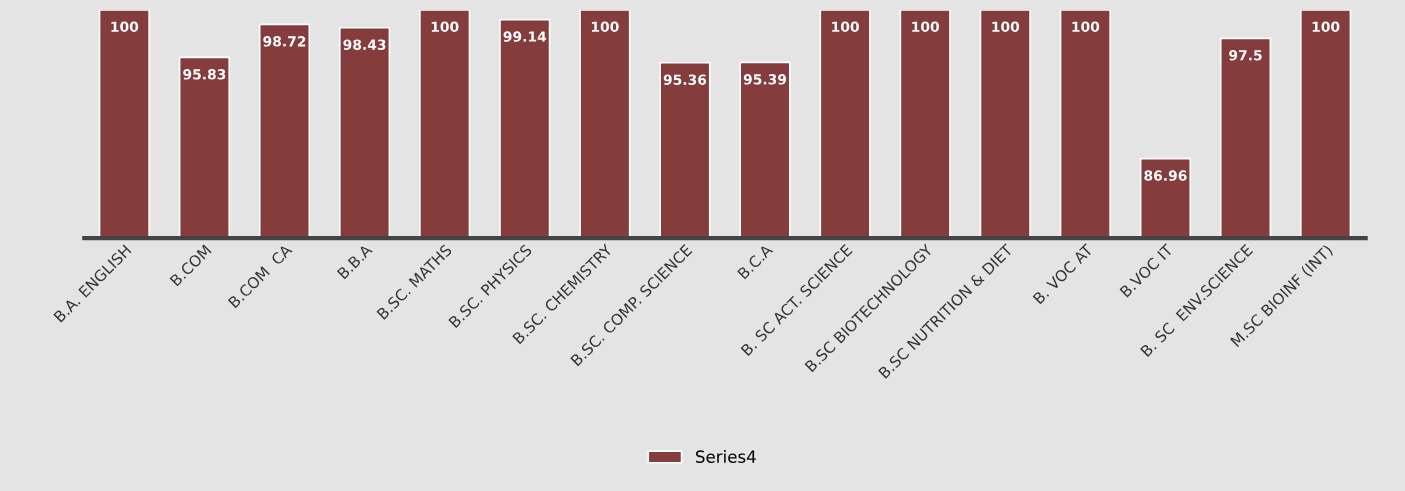 Image resolution: width=1405 pixels, height=491 pixels. Describe the element at coordinates (685, 79) in the screenshot. I see `data-label: 95.36` at that location.